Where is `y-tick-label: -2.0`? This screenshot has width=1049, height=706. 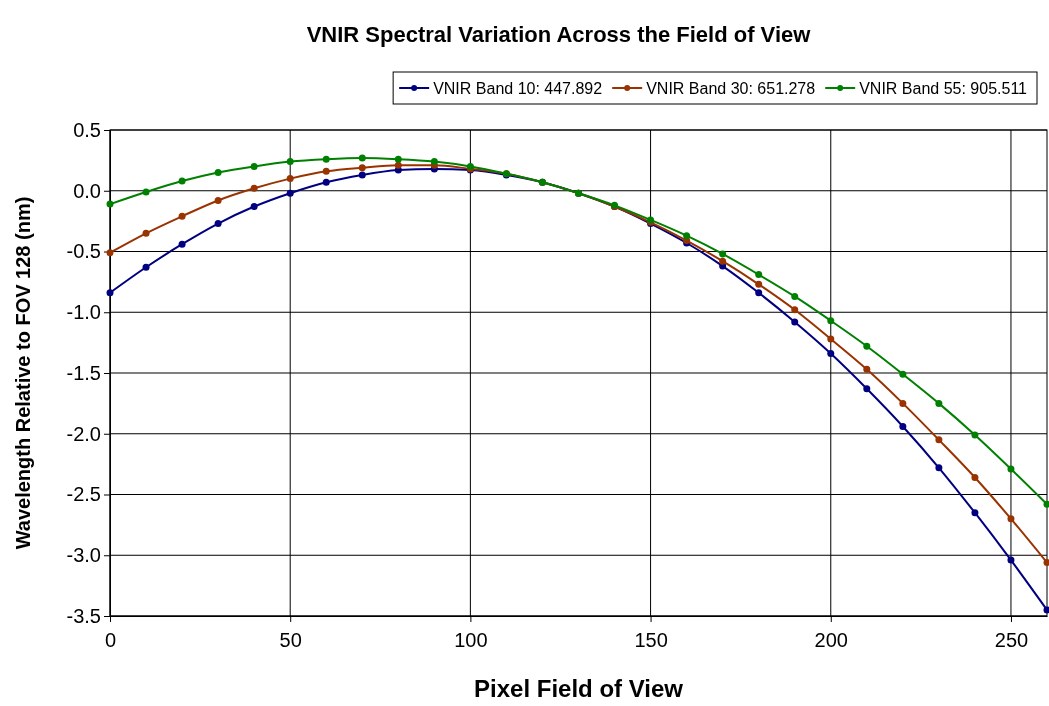 y-tick-label: -2.0 is located at coordinates (83, 433).